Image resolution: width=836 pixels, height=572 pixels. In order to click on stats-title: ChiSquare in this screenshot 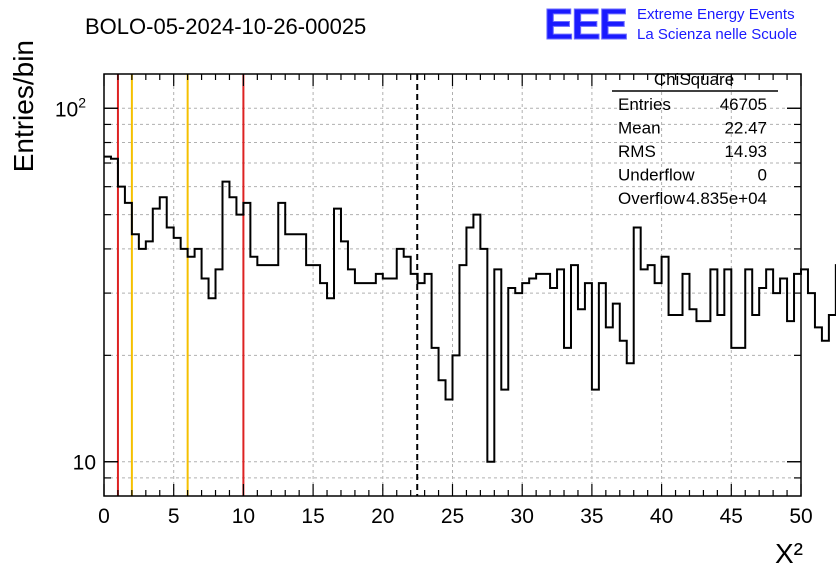, I will do `click(694, 79)`.